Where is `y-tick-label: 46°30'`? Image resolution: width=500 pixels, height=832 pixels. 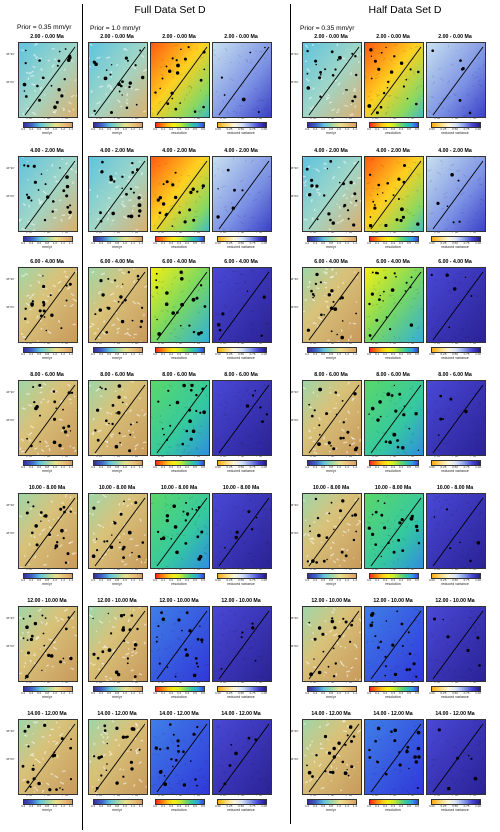
y-tick-label: 46°30' is located at coordinates (10, 618).